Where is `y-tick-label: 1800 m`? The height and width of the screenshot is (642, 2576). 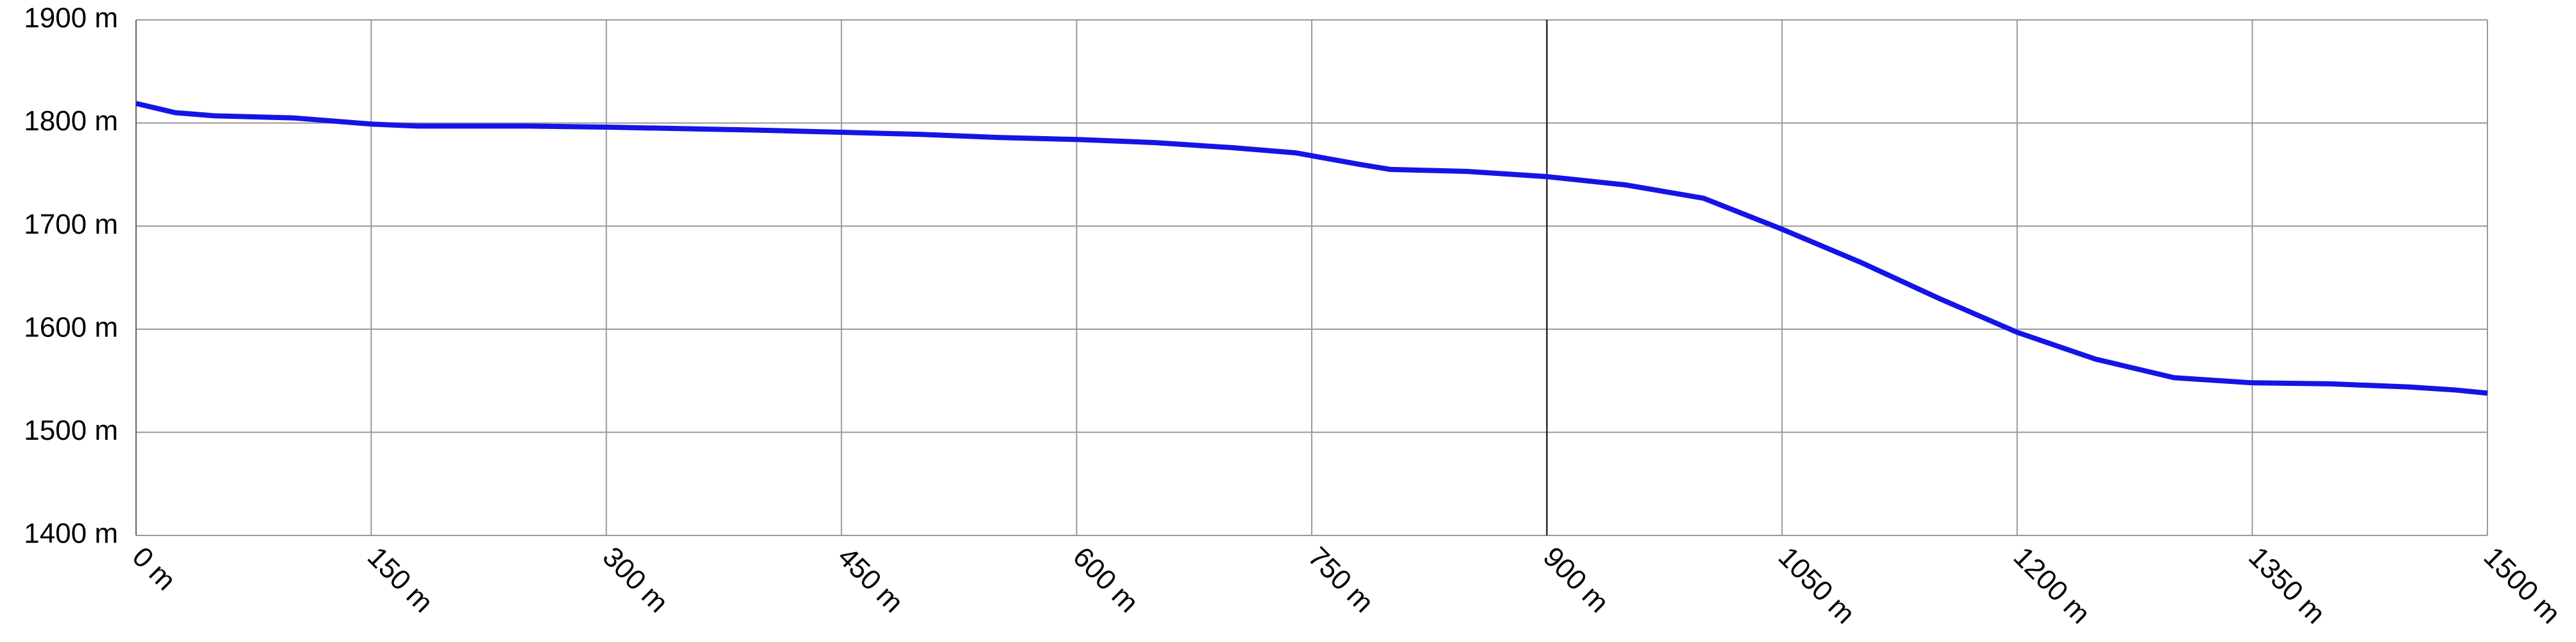 y-tick-label: 1800 m is located at coordinates (71, 121).